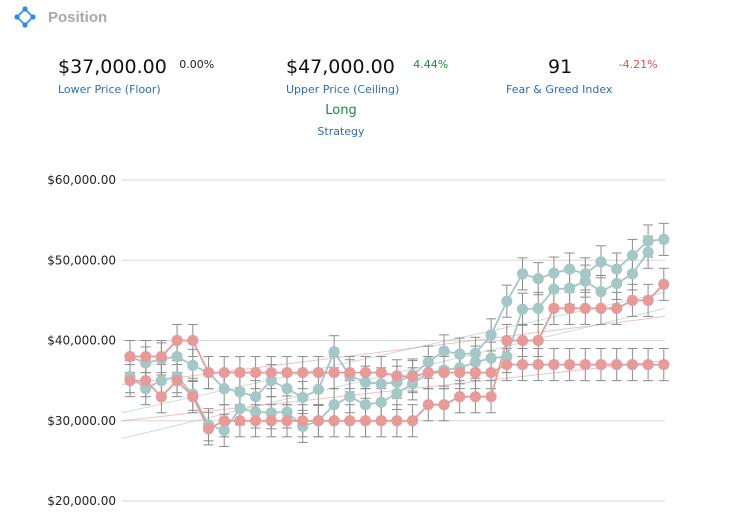 The height and width of the screenshot is (531, 733). I want to click on fear-greed-value: 91, so click(560, 67).